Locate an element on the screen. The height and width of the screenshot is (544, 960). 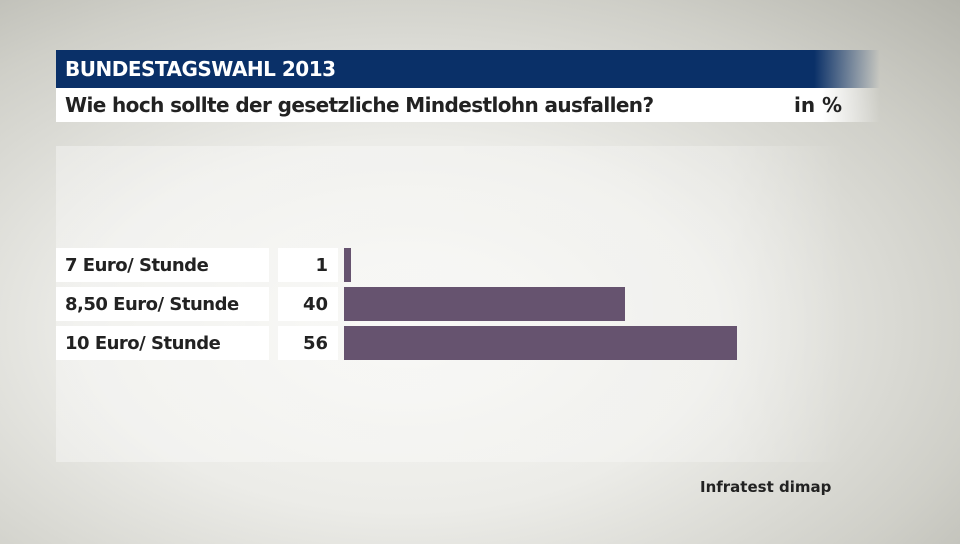
category-label: 7 Euro/ Stunde is located at coordinates (137, 265).